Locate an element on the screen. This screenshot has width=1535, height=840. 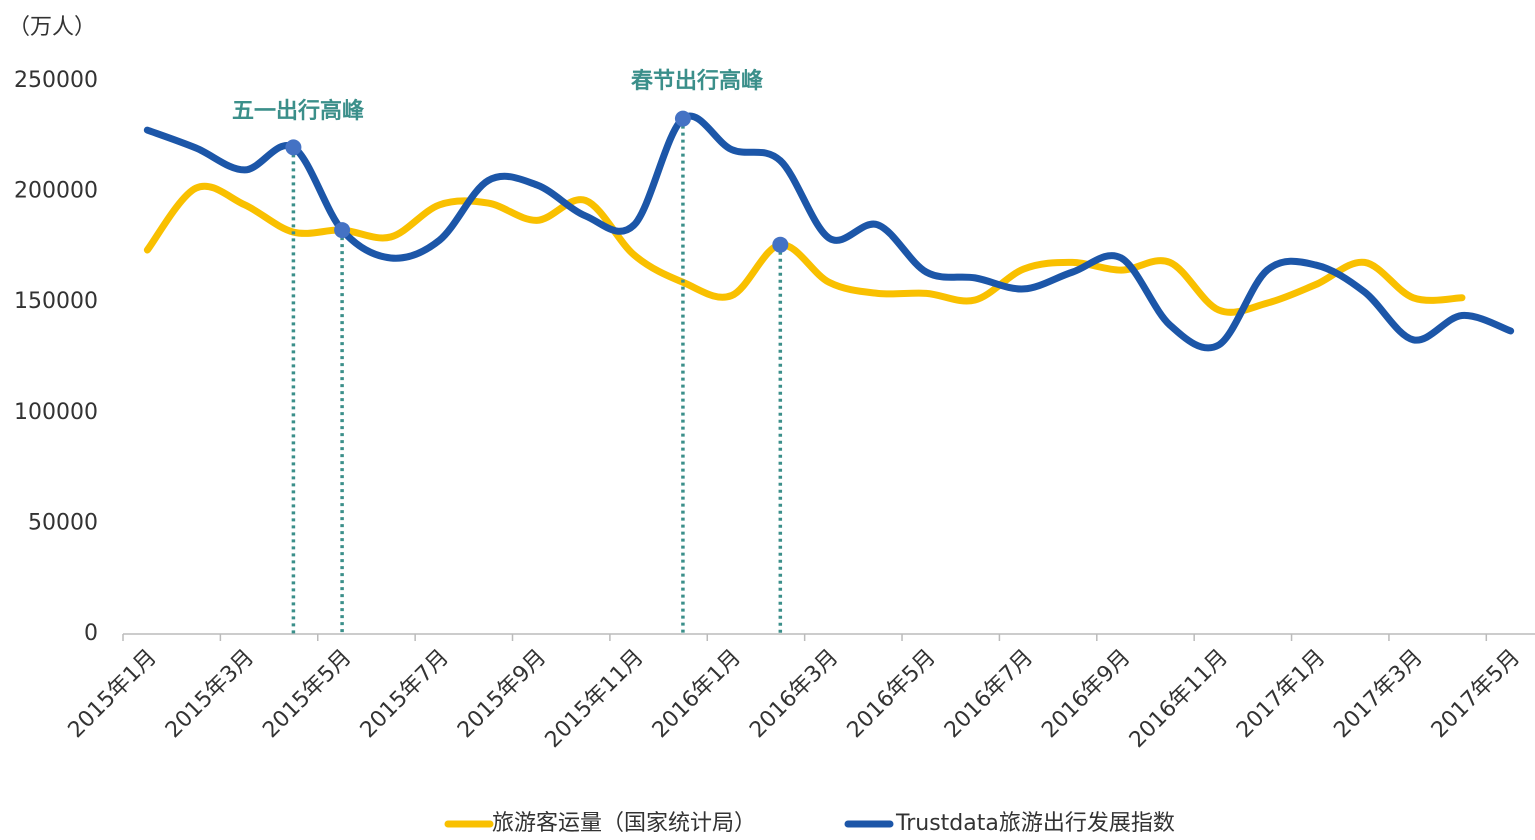
legend-label: Trustdata旅游出行发展指数 is located at coordinates (1035, 823).